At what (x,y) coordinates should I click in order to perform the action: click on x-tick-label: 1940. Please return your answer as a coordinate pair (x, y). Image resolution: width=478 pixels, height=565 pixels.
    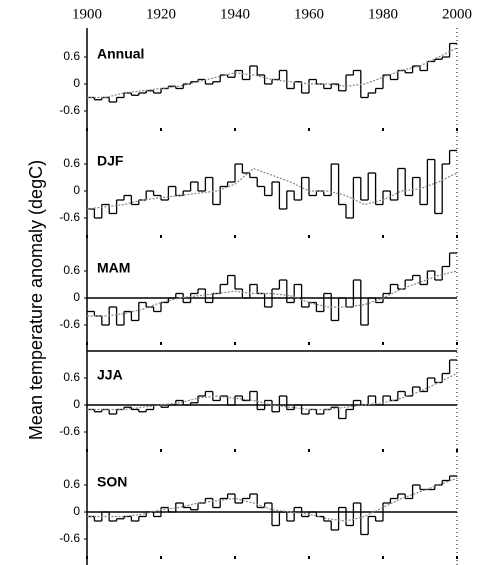
    Looking at the image, I should click on (235, 14).